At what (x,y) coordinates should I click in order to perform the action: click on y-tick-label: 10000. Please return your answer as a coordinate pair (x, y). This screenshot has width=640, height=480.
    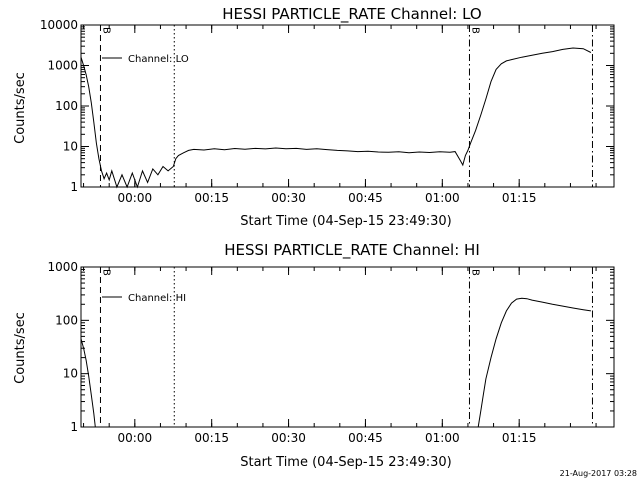
    Looking at the image, I should click on (59, 25).